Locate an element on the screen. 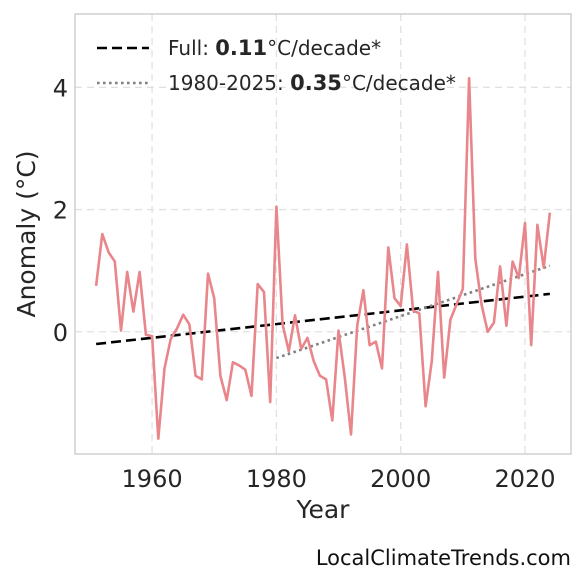  legend-entry-label: Full: is located at coordinates (191, 48).